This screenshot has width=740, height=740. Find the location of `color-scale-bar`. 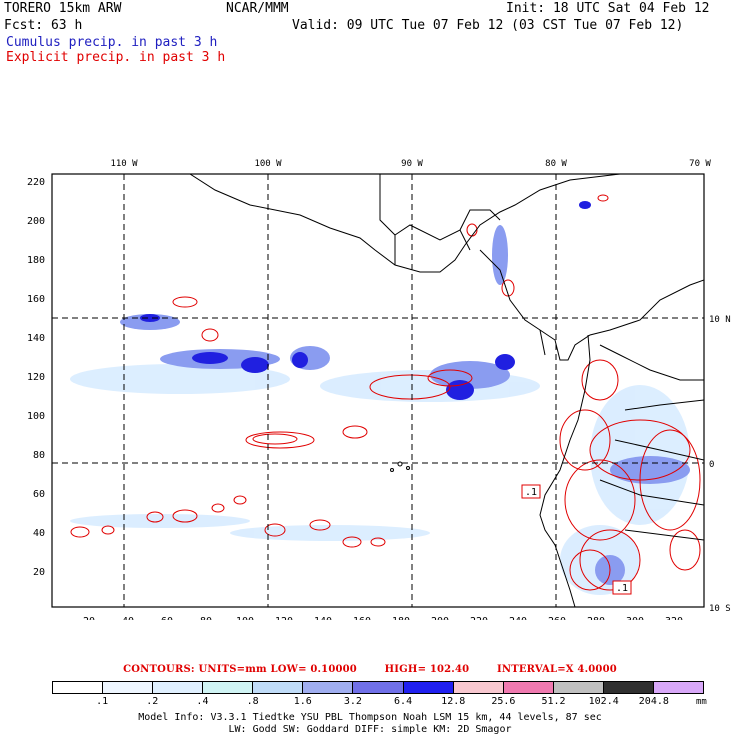

color-scale-bar is located at coordinates (378, 687).